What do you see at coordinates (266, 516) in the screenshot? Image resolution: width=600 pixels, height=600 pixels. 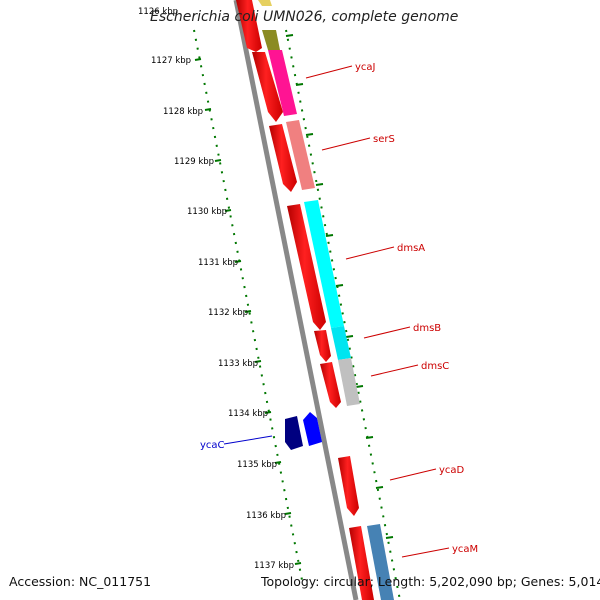 I see `ruler-label: 1136 kbp` at bounding box center [266, 516].